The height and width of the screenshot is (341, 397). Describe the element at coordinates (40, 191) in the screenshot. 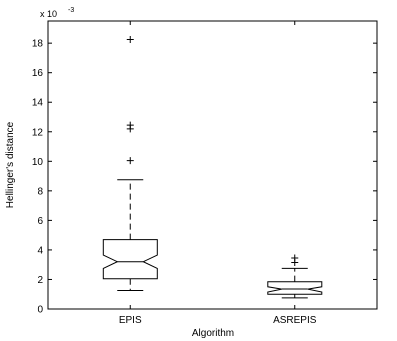

I see `y-tick-label: 8` at that location.